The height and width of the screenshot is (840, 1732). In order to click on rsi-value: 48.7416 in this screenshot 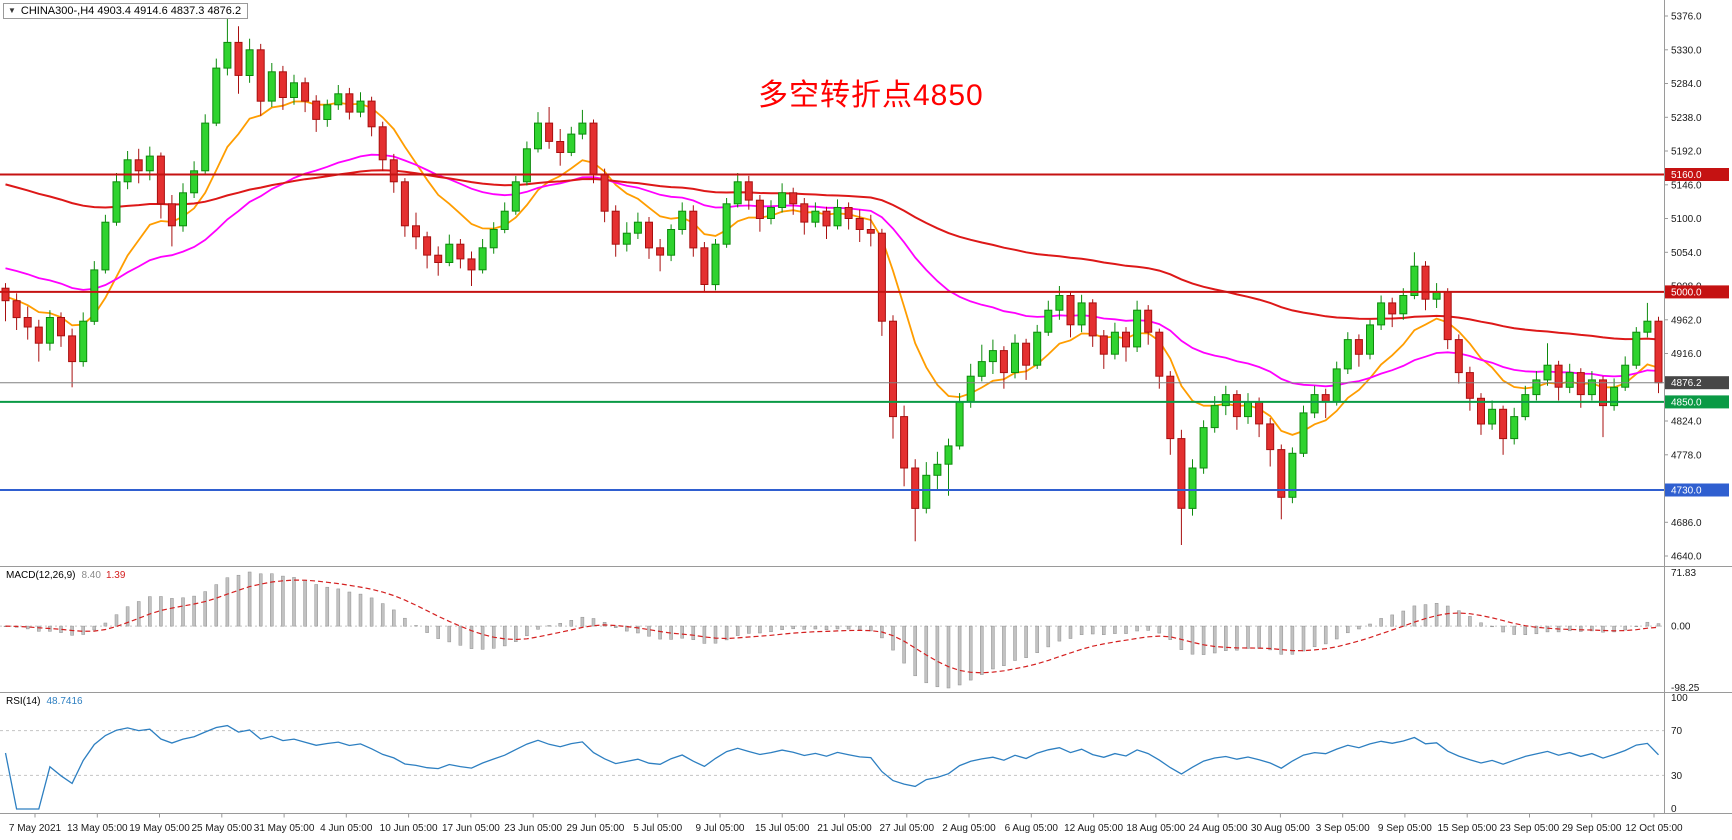, I will do `click(64, 701)`.